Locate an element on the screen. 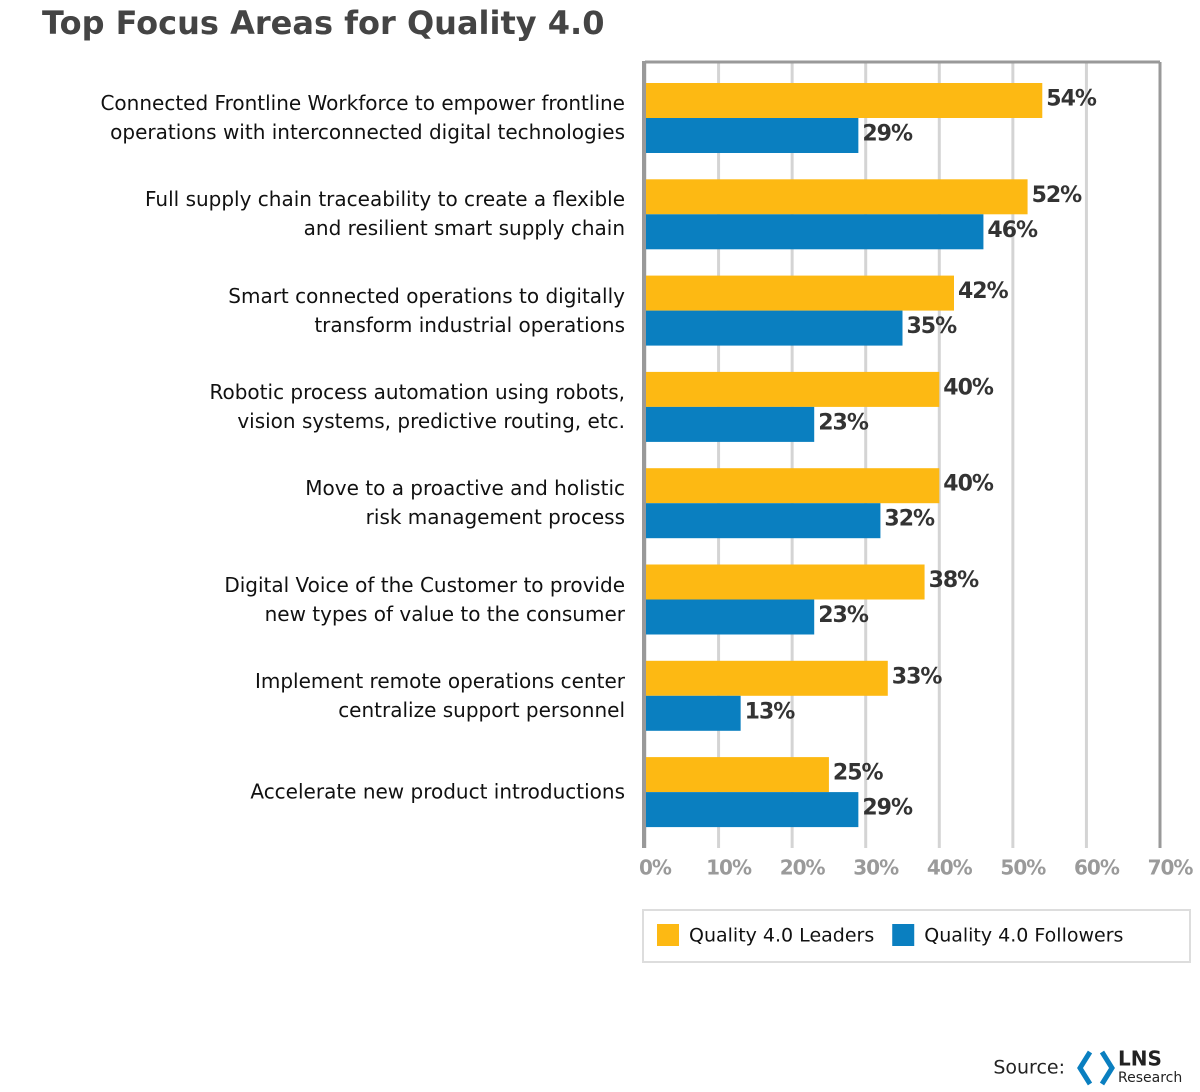 The height and width of the screenshot is (1092, 1200). legend-box is located at coordinates (916, 936).